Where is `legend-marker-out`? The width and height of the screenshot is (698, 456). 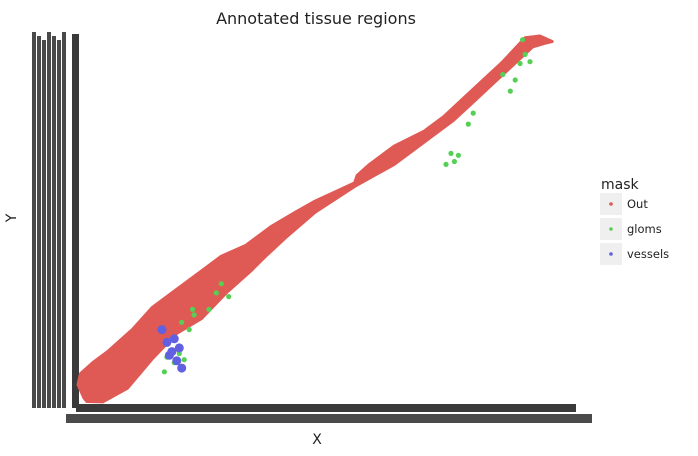 legend-marker-out is located at coordinates (611, 204).